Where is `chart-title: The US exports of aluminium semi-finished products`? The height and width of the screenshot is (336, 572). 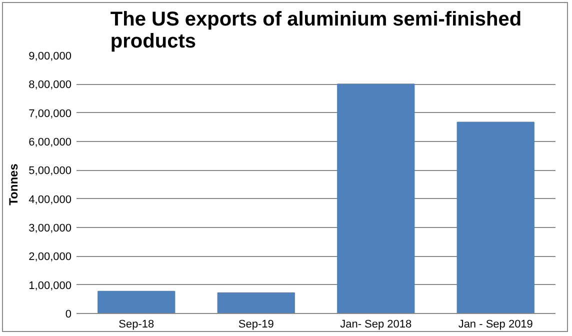 chart-title: The US exports of aluminium semi-finished products is located at coordinates (316, 30).